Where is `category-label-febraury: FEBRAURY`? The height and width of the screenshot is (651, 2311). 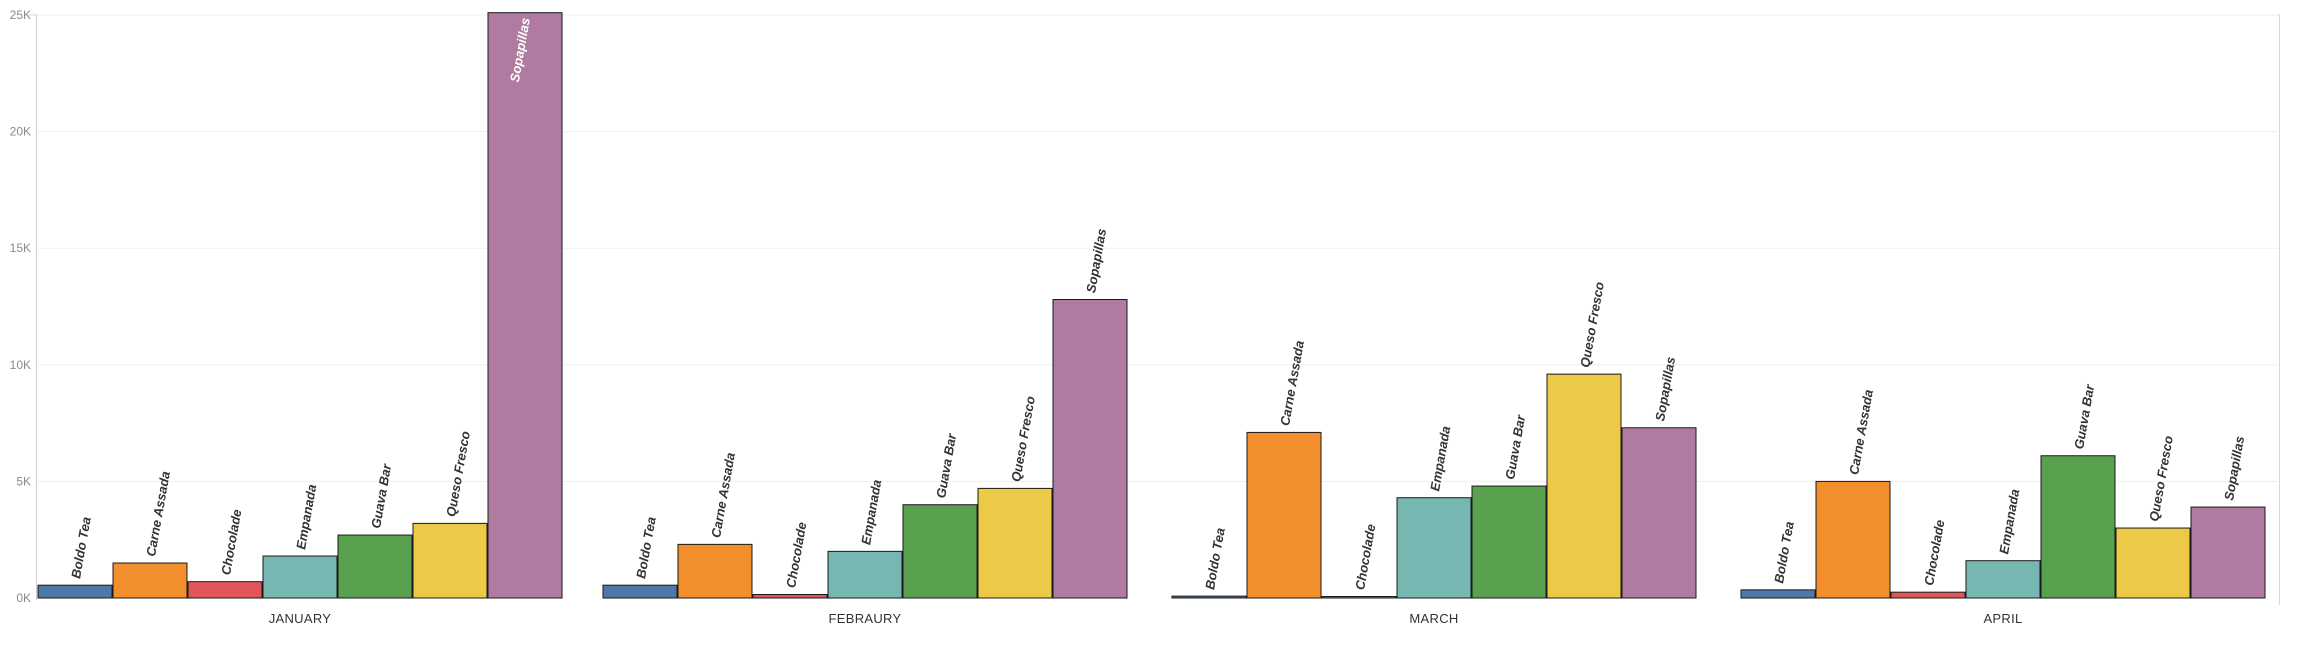 category-label-febraury: FEBRAURY is located at coordinates (865, 618).